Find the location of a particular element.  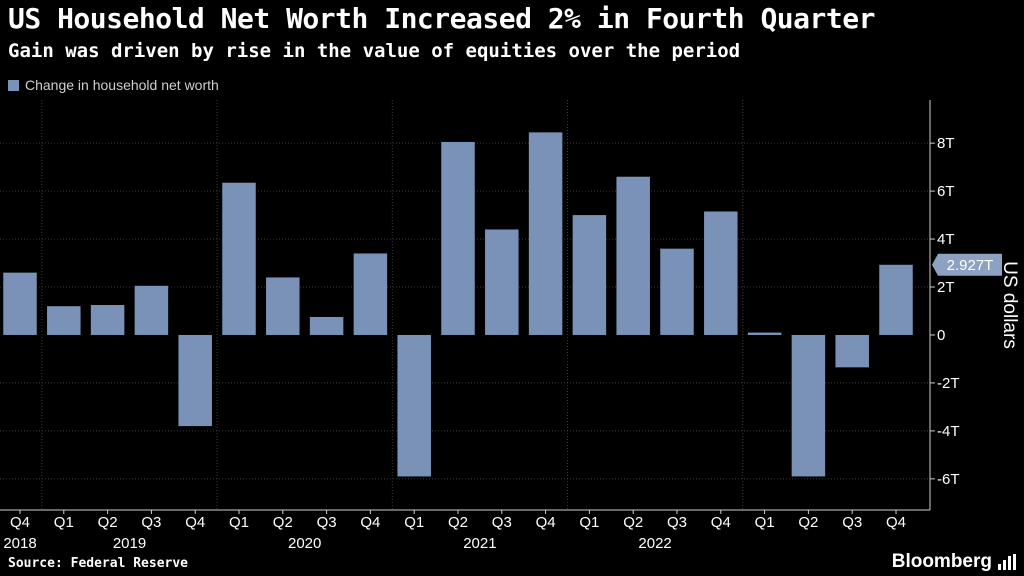

year-label: 2022 is located at coordinates (654, 543).